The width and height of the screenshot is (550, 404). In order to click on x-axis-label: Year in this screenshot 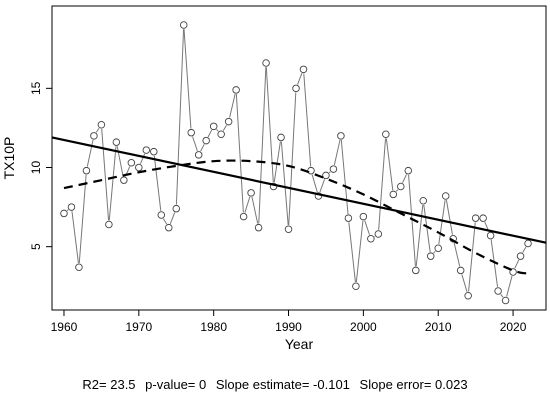, I will do `click(299, 344)`.